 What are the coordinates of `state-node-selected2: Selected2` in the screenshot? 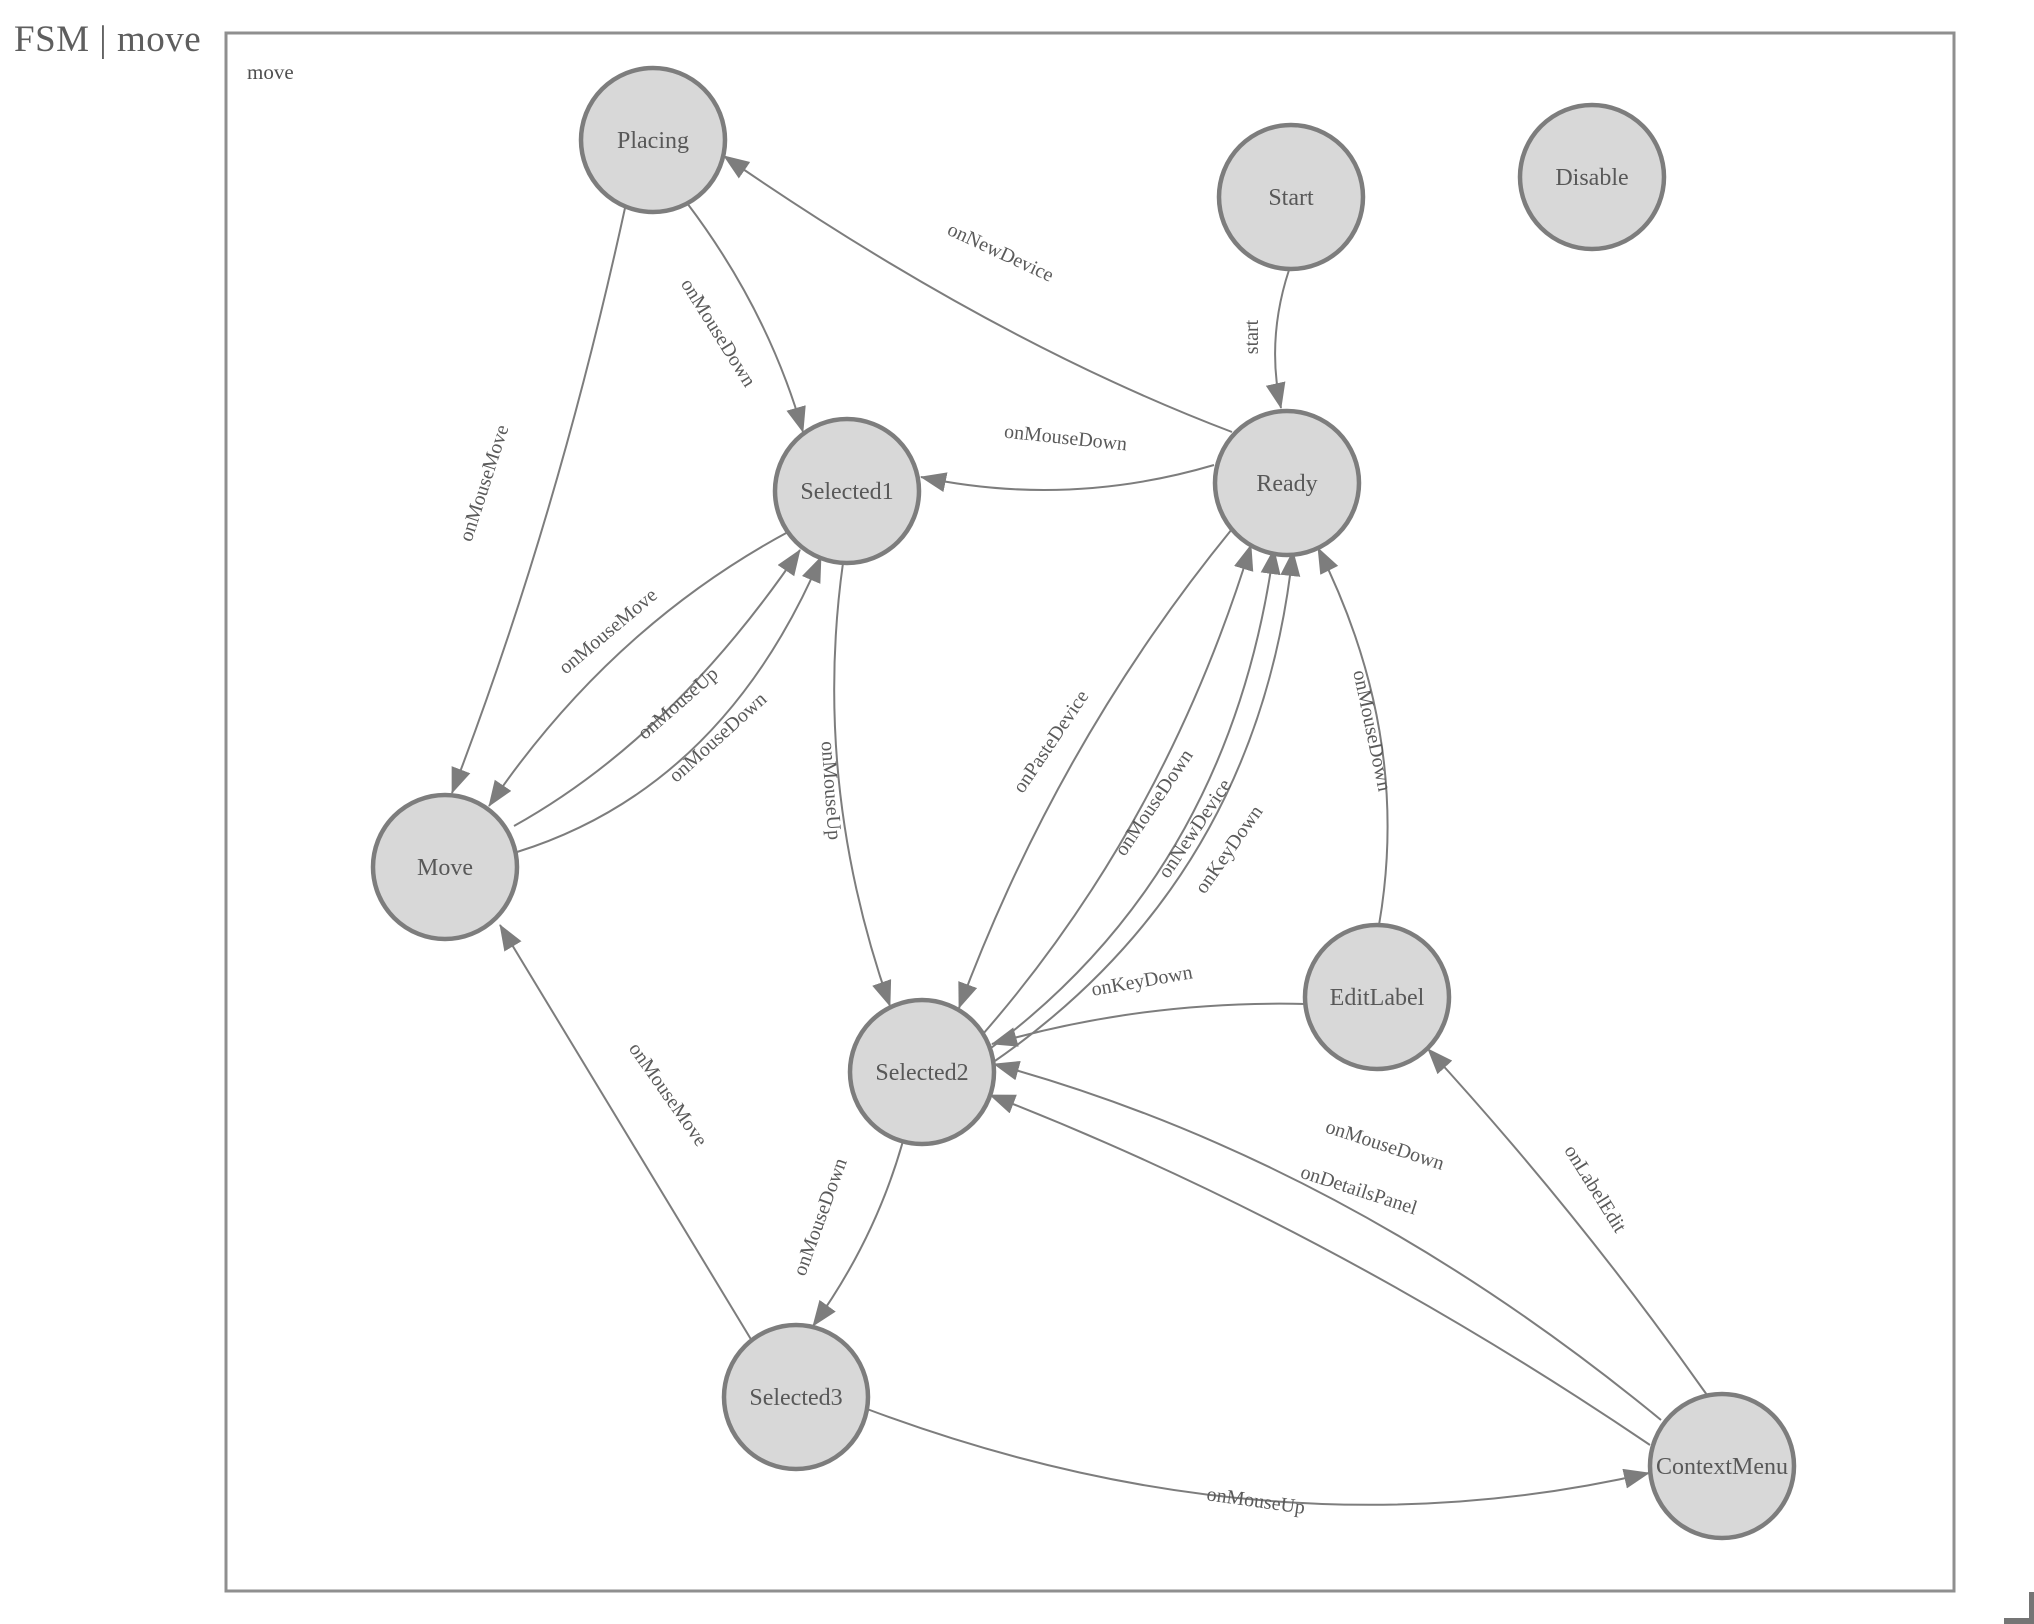 It's located at (922, 1072).